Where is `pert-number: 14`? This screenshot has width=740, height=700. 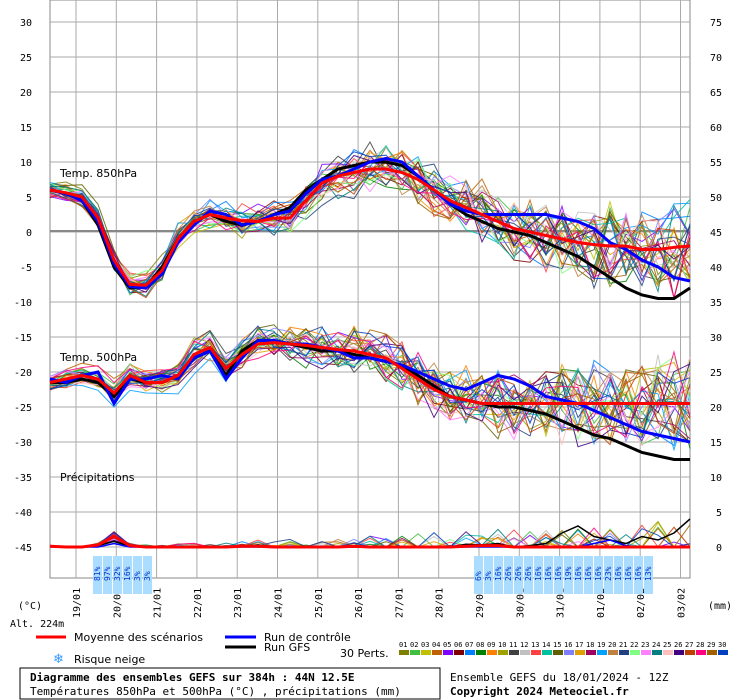
pert-number: 14 is located at coordinates (546, 645).